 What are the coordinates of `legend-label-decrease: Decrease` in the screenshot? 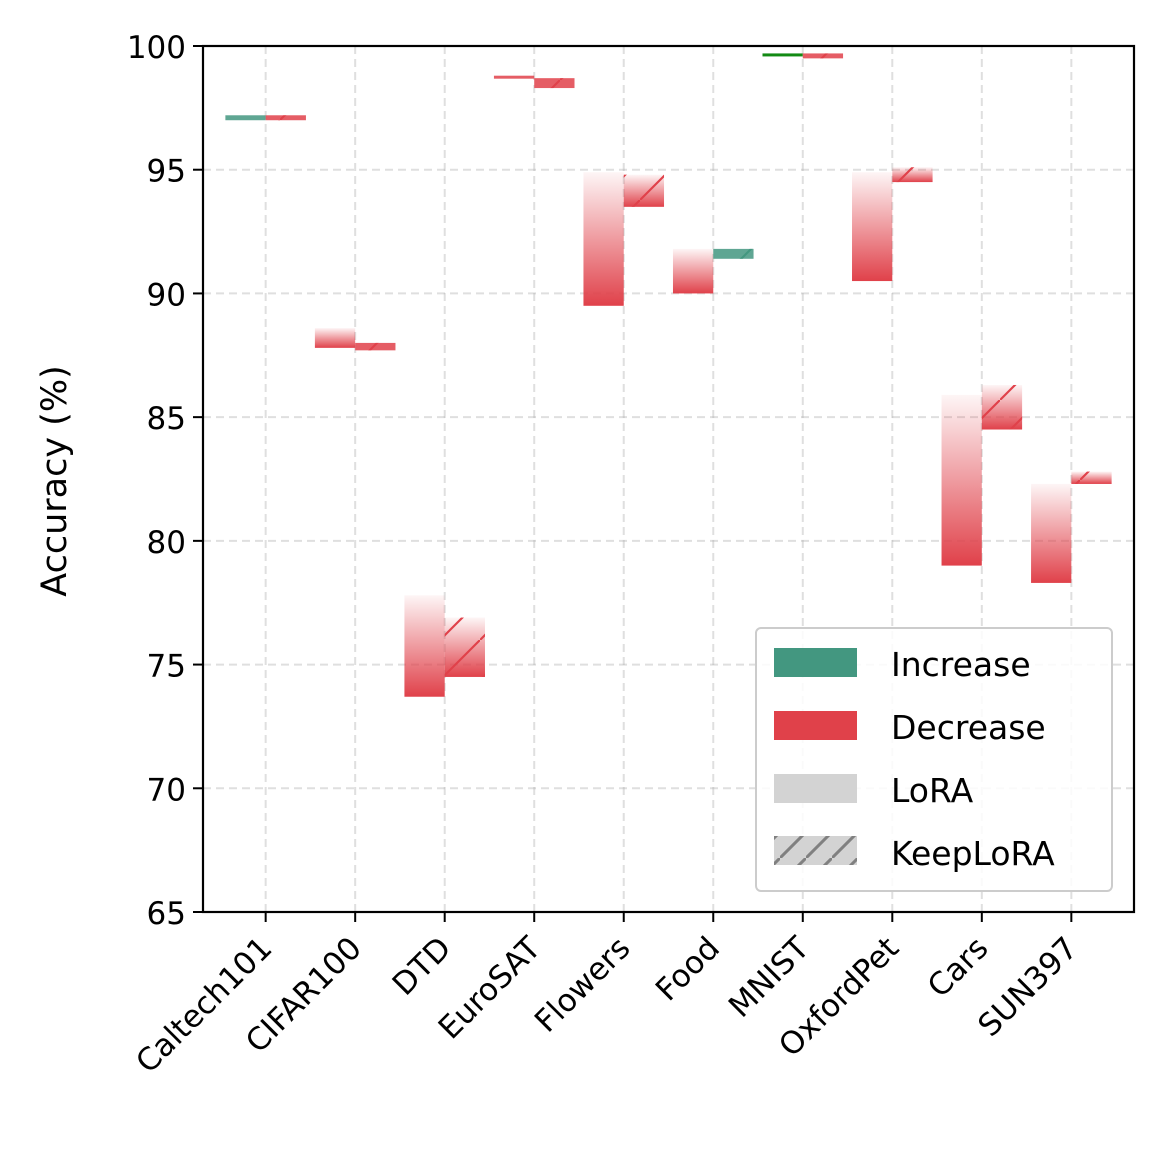 It's located at (968, 727).